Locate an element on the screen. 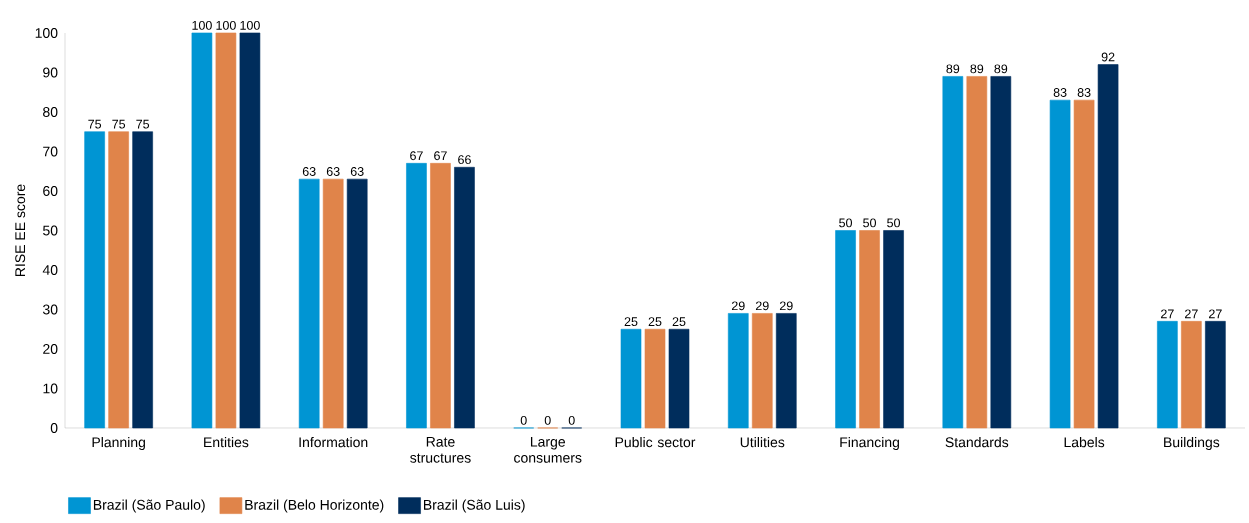 The height and width of the screenshot is (523, 1249). y-tick-label: 20 is located at coordinates (50, 349).